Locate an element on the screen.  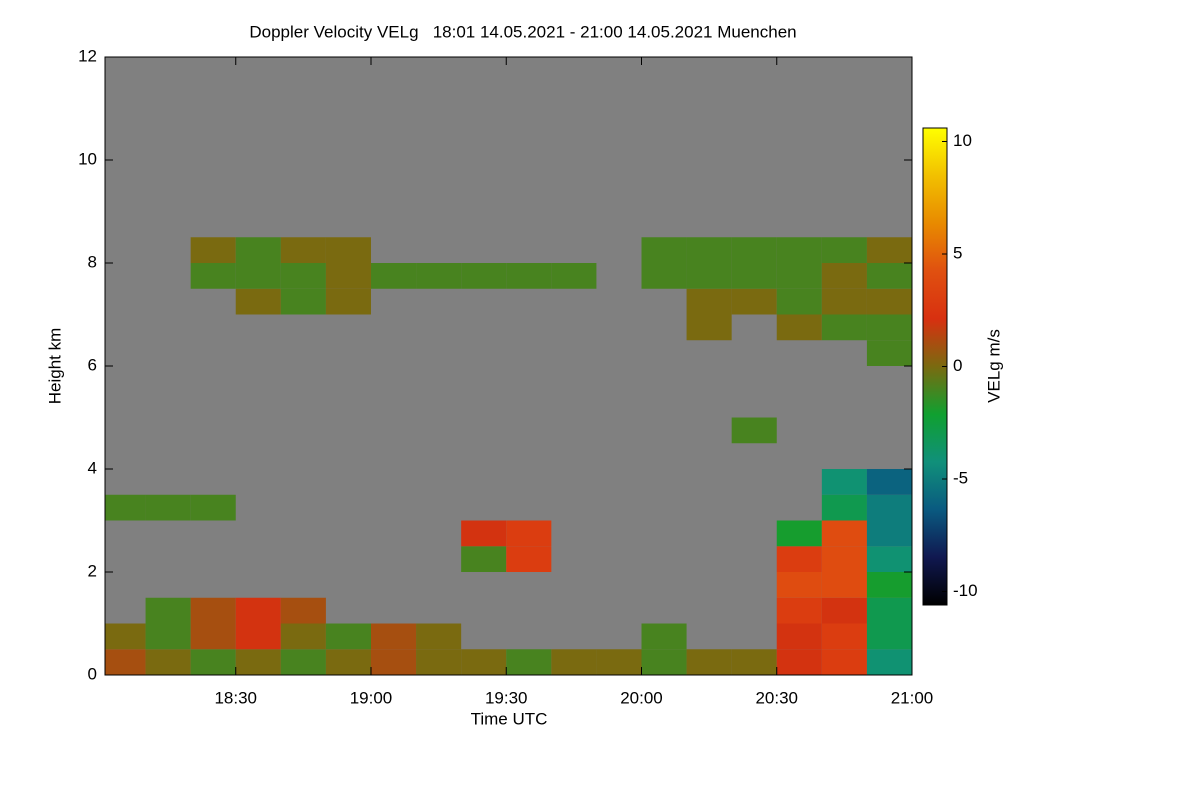
x-tick-label: 21:00 is located at coordinates (912, 697).